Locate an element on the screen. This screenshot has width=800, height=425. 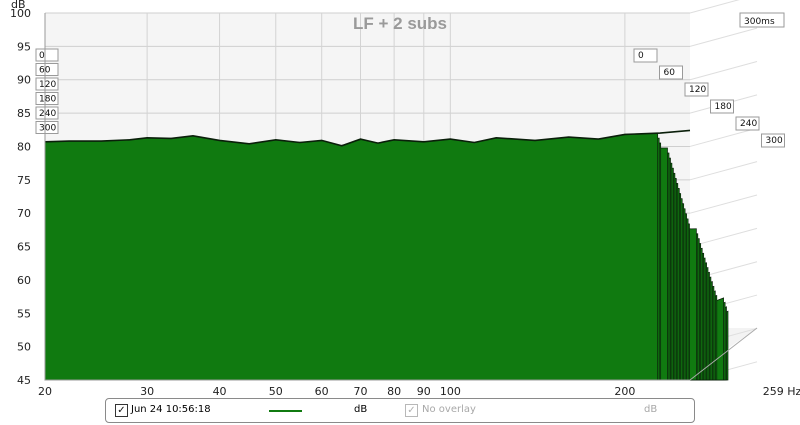
x-tick-label: 30 is located at coordinates (147, 391).